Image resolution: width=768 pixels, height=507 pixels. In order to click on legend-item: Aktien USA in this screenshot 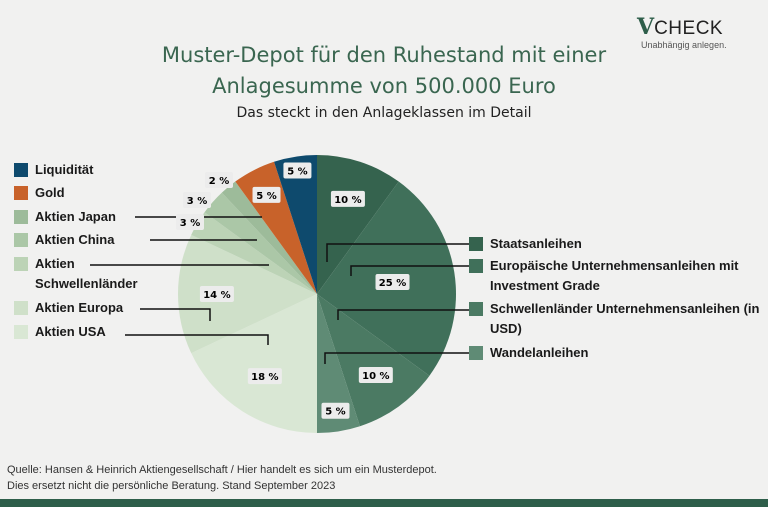, I will do `click(76, 332)`.